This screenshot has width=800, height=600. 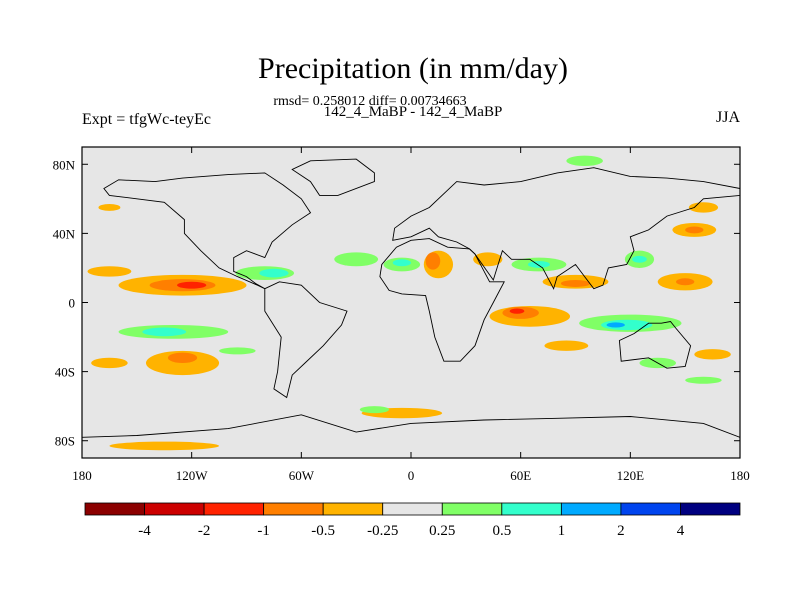 I want to click on coastline-greenland, so click(x=333, y=177).